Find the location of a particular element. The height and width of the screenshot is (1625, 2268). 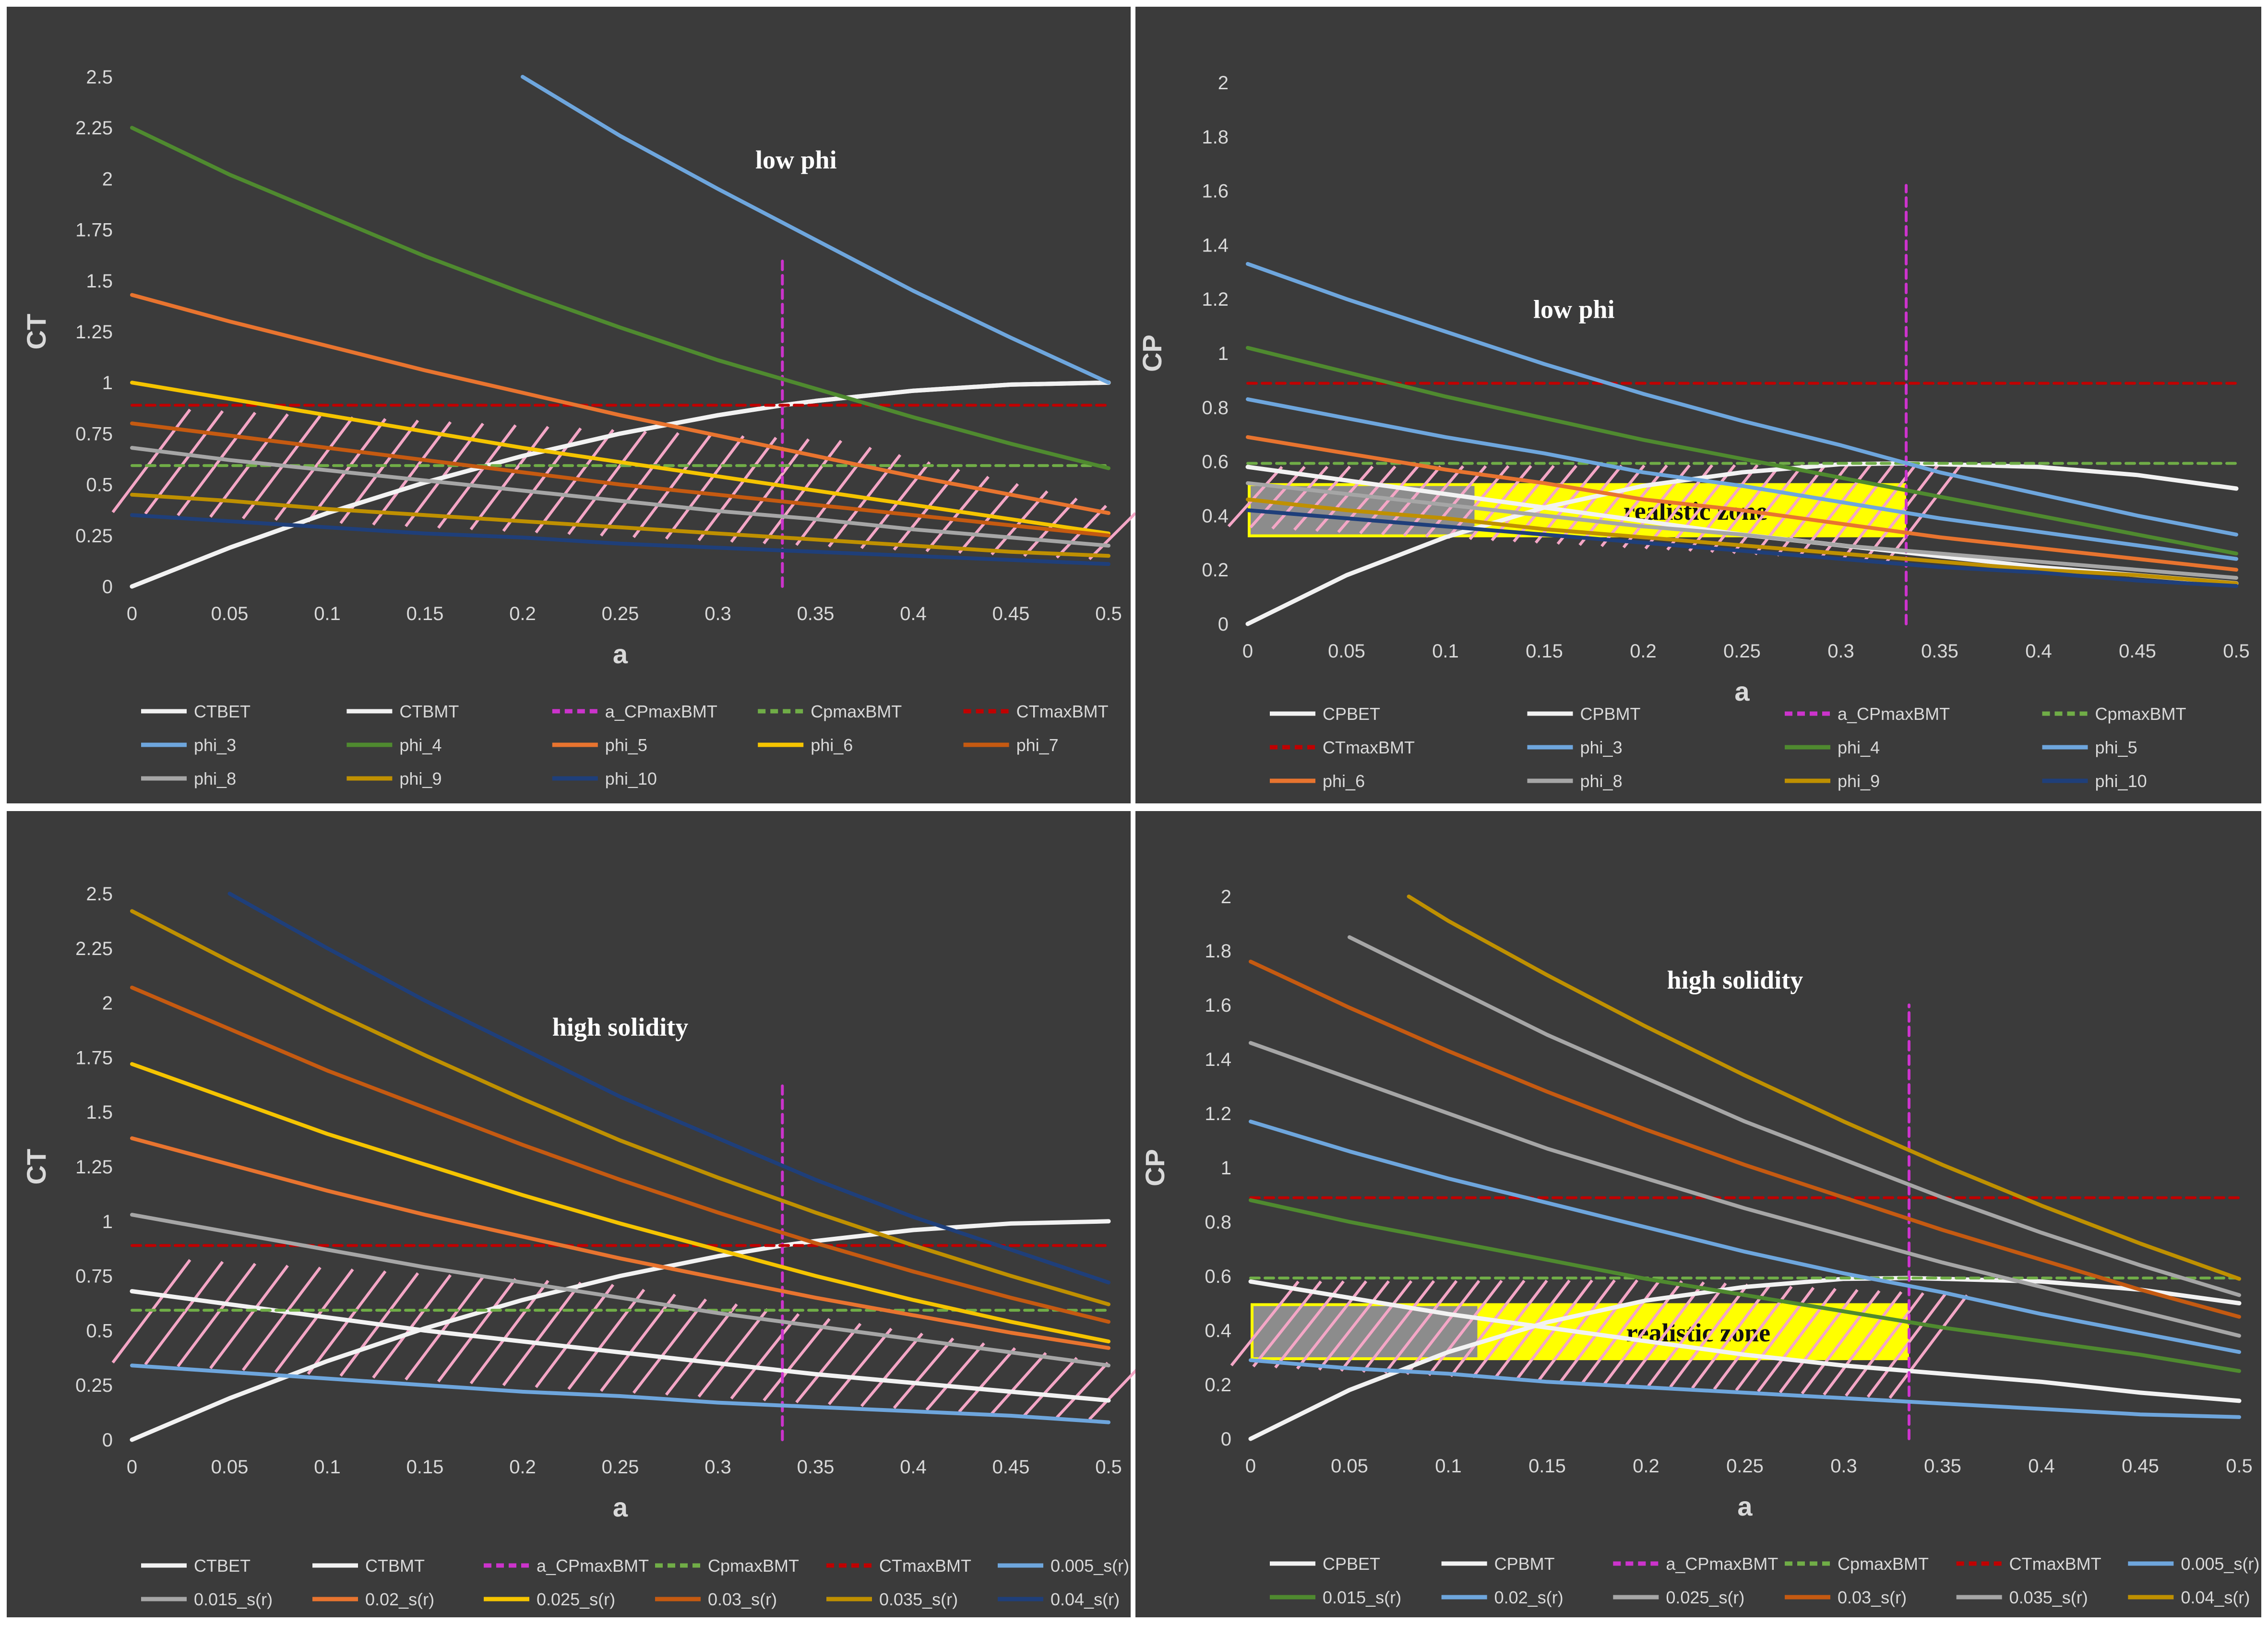

y-tick-label: 0.5 is located at coordinates (99, 485).